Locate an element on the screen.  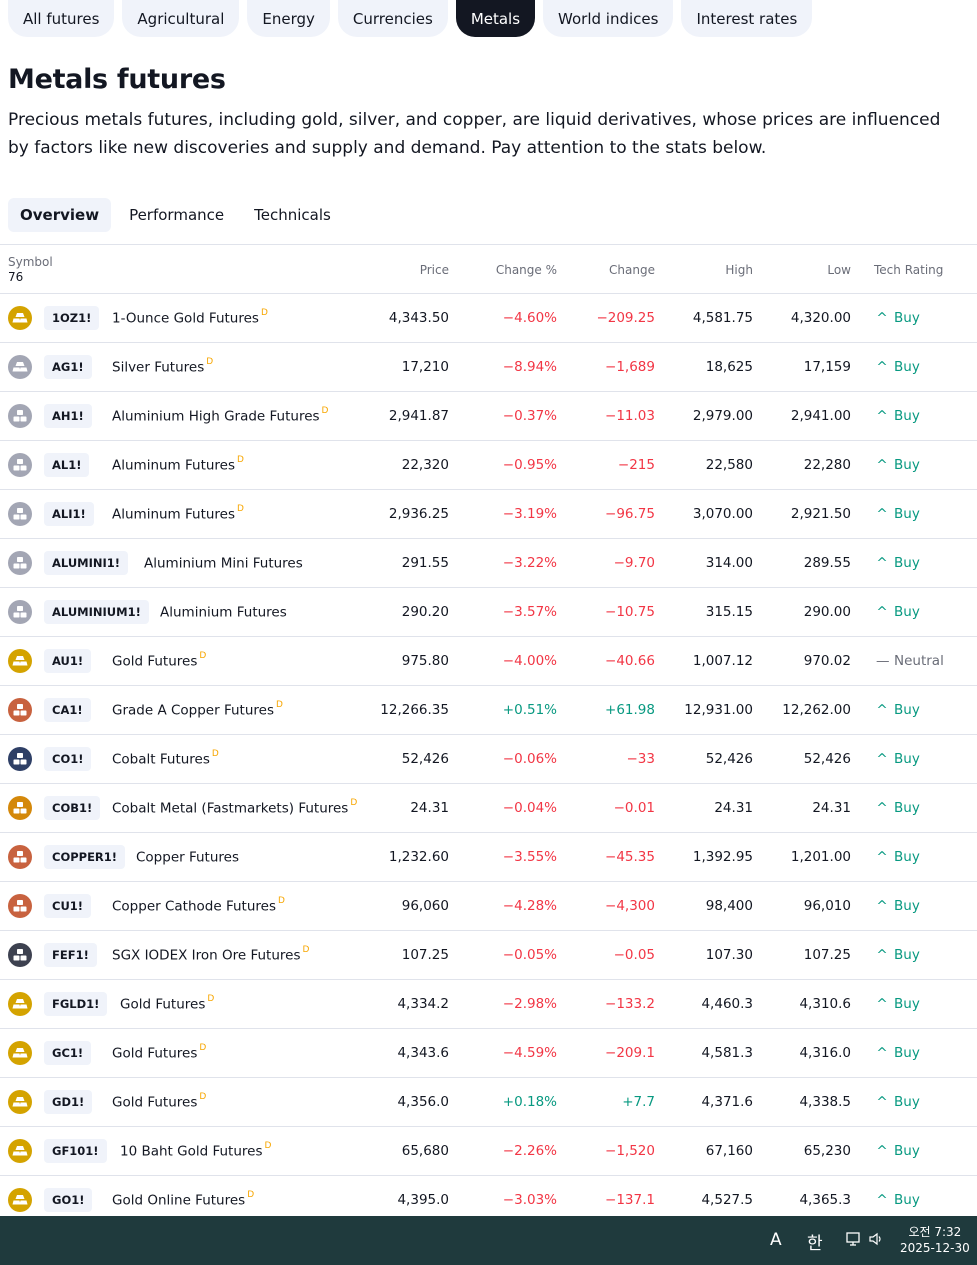
category-tab-currencies: Currencies is located at coordinates (392, 18).